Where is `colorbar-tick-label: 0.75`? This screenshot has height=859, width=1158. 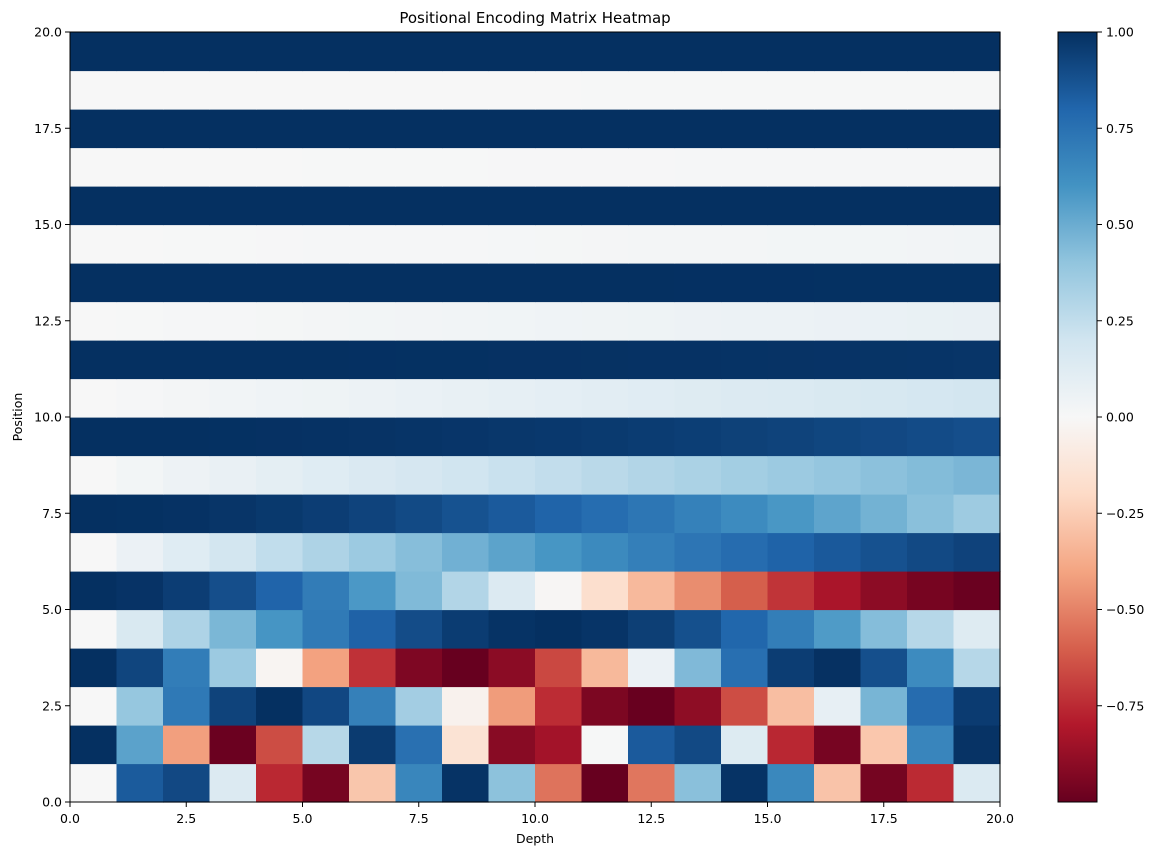
colorbar-tick-label: 0.75 is located at coordinates (1120, 128).